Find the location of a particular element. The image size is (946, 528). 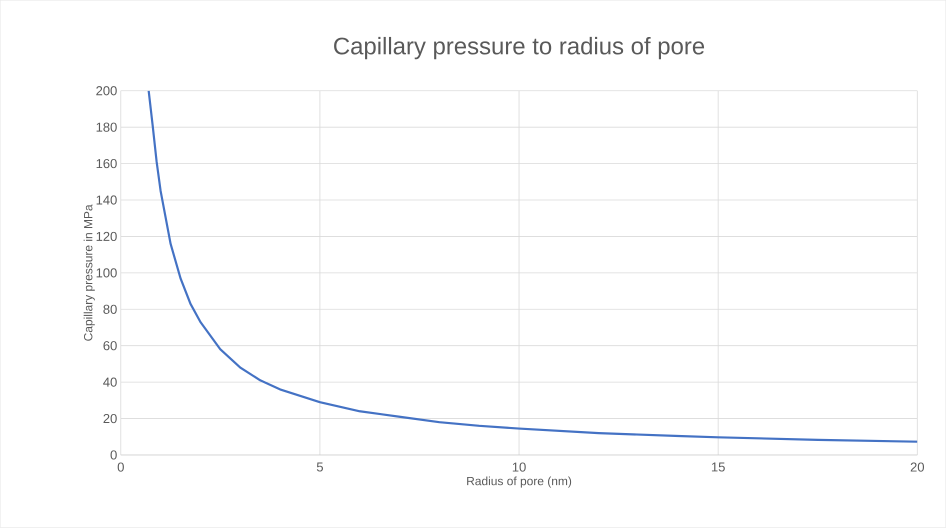

y-tick-label: 0 is located at coordinates (113, 455).